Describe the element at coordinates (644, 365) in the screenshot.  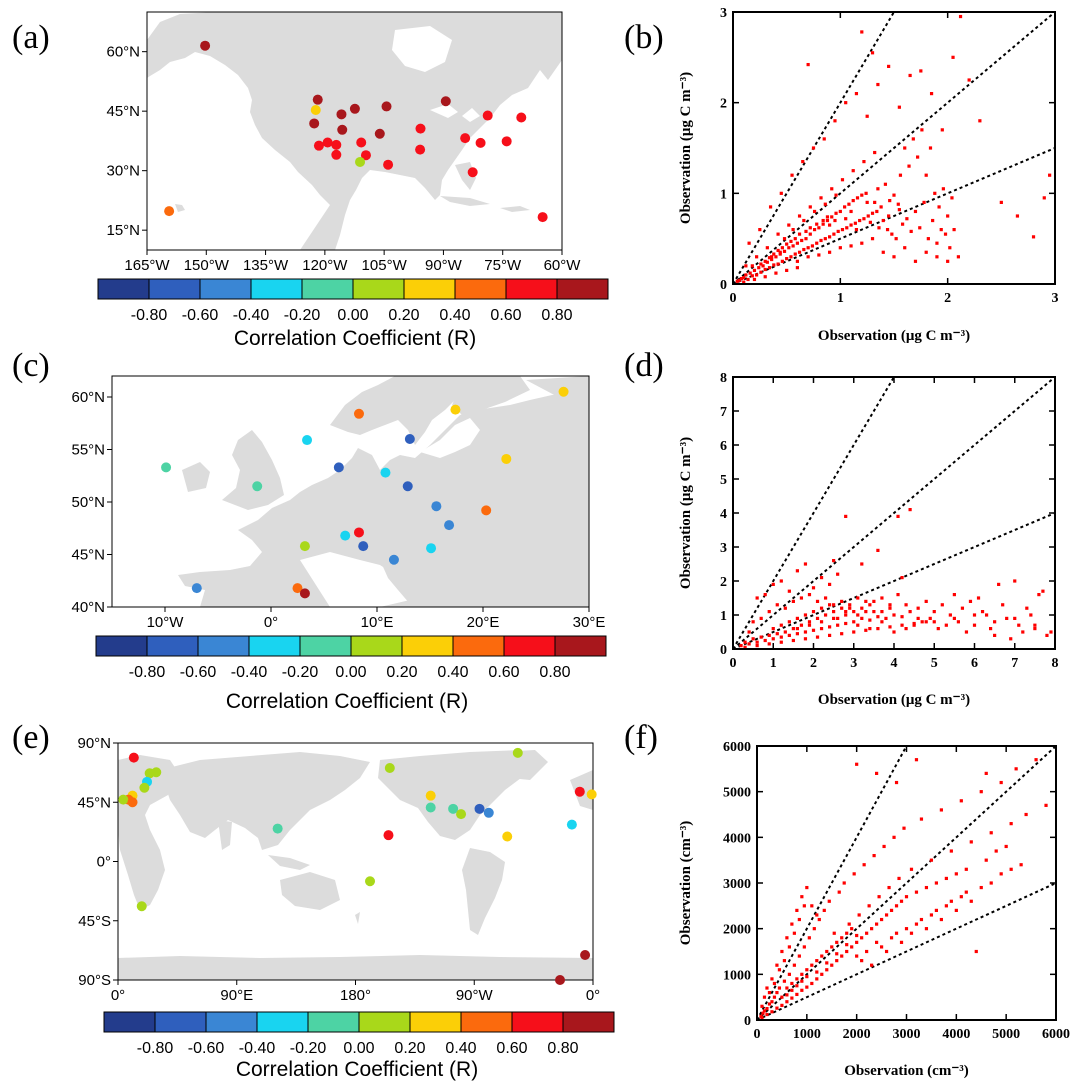
I see `panel-label-d: (d)` at that location.